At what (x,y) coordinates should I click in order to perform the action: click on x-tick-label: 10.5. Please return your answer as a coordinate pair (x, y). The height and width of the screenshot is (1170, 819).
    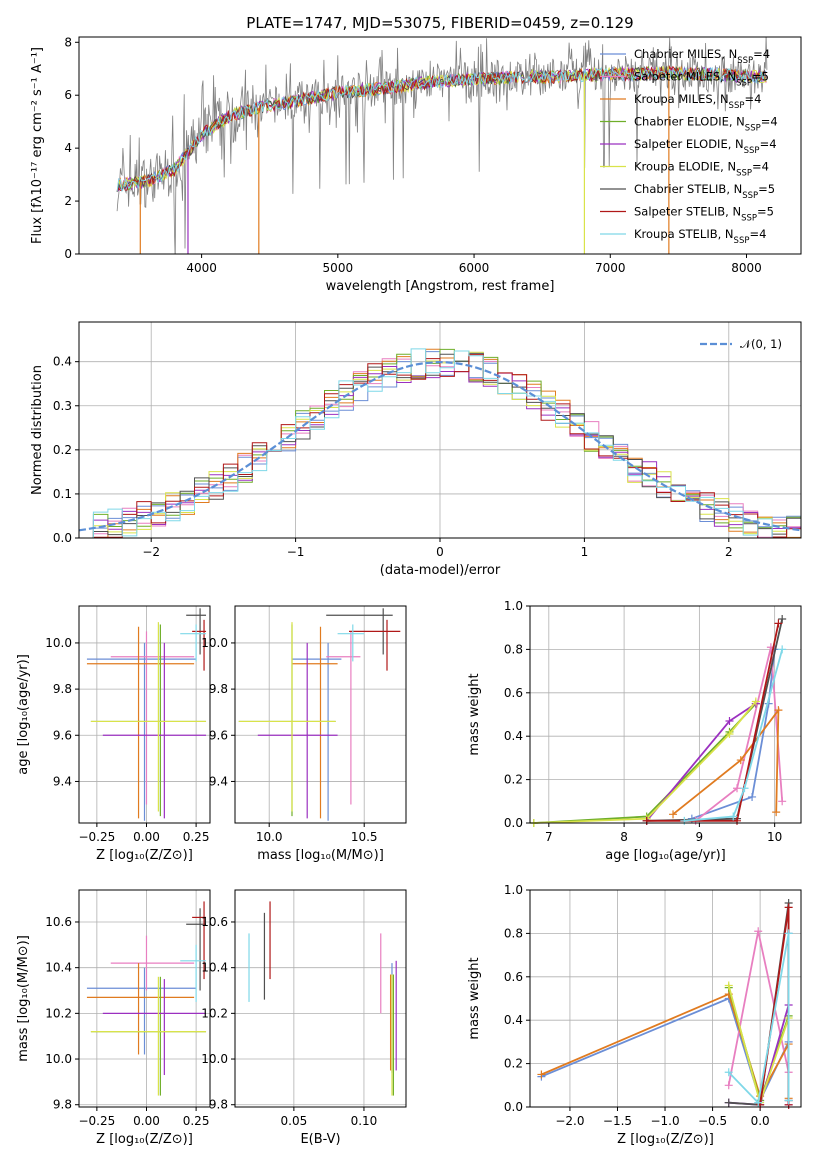
    Looking at the image, I should click on (364, 837).